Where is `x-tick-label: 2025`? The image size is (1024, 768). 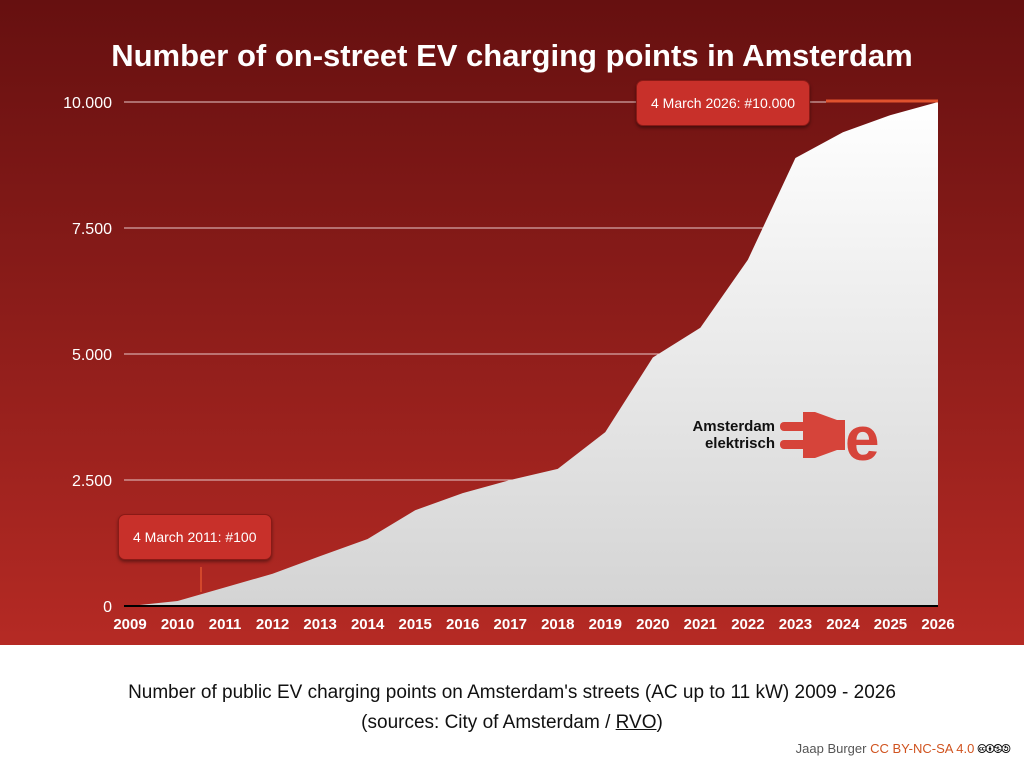
x-tick-label: 2025 is located at coordinates (890, 624).